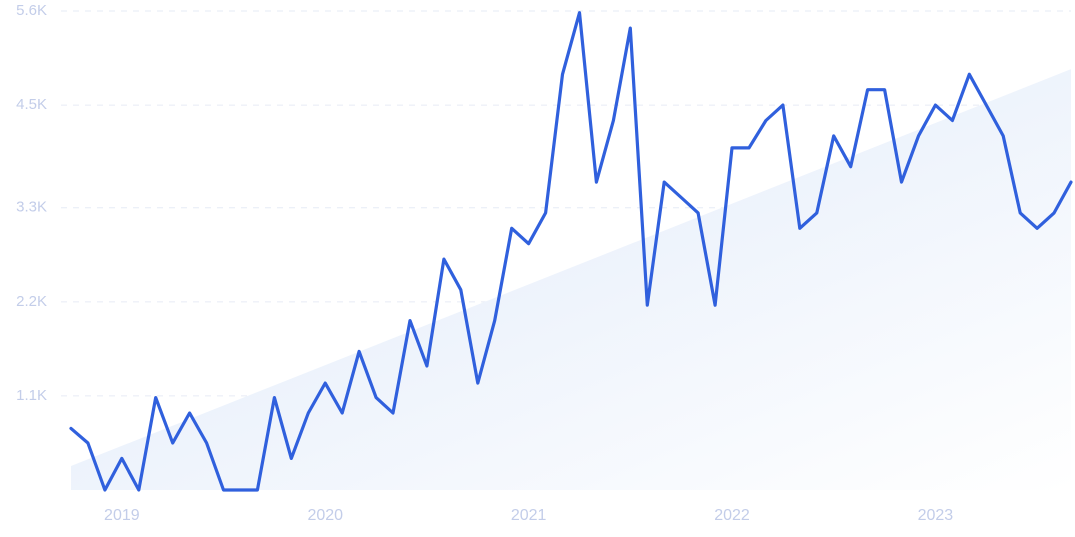 Image resolution: width=1075 pixels, height=537 pixels. Describe the element at coordinates (325, 515) in the screenshot. I see `x-tick-label: 2020` at that location.